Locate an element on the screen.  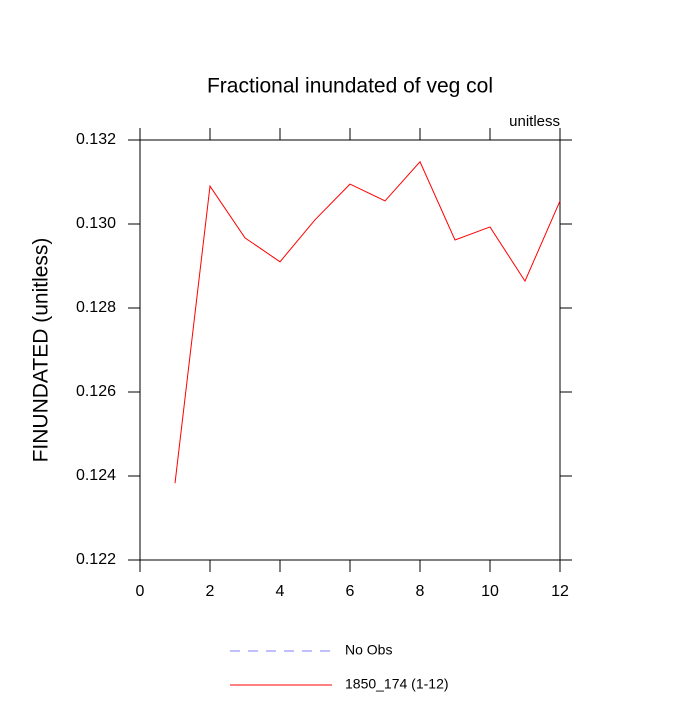
x-tick-label: 10 is located at coordinates (490, 591).